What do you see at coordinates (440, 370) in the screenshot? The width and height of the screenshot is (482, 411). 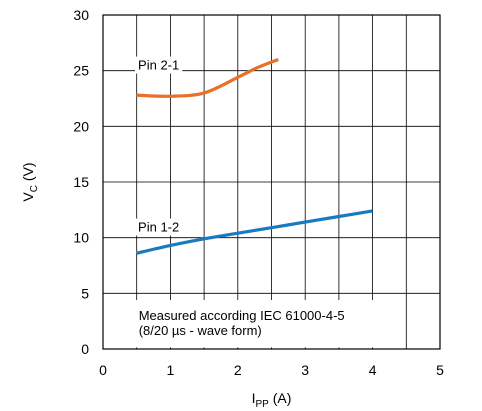 I see `x-tick-label: 5` at bounding box center [440, 370].